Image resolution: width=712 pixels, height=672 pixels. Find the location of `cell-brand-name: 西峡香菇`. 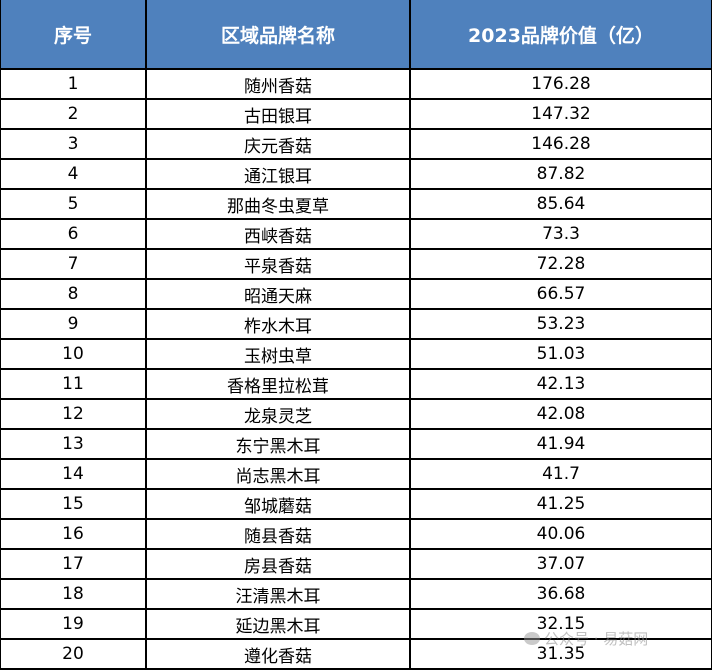

cell-brand-name: 西峡香菇 is located at coordinates (278, 234).